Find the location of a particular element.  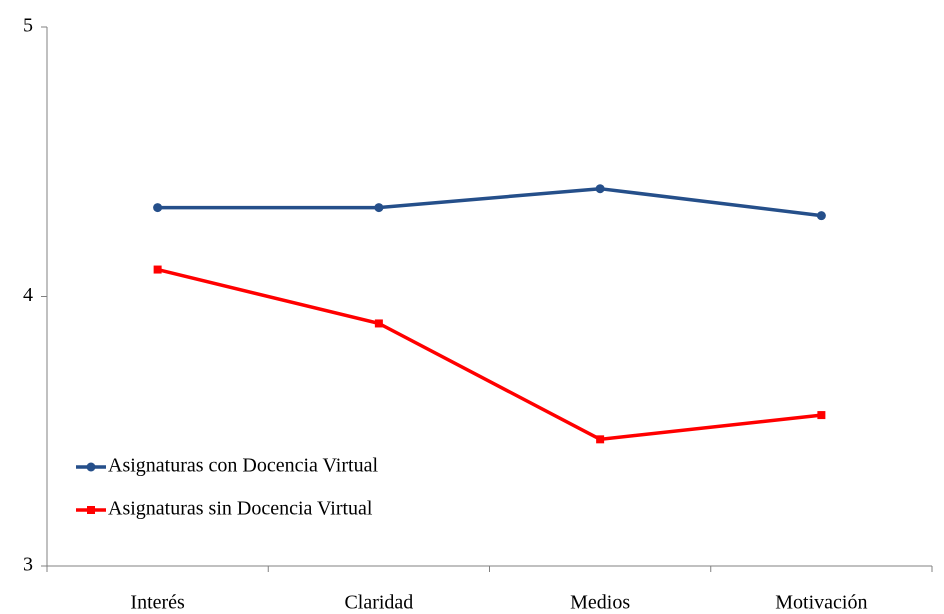

series-line is located at coordinates (489, 202).